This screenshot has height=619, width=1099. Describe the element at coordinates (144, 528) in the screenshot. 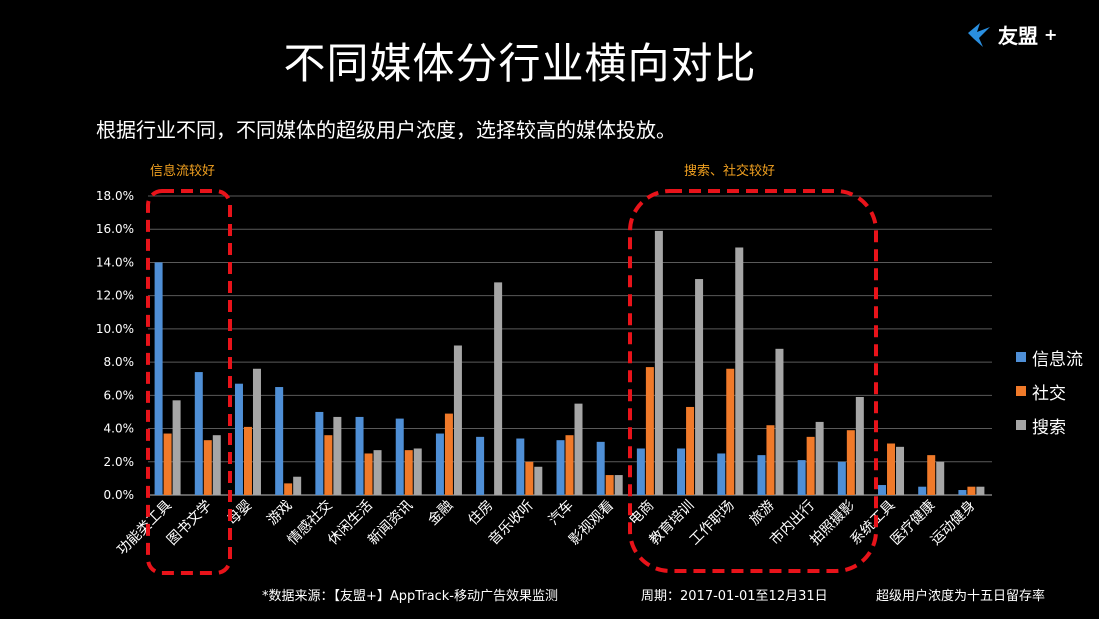

I see `x-tick-label: 功能类工具` at that location.